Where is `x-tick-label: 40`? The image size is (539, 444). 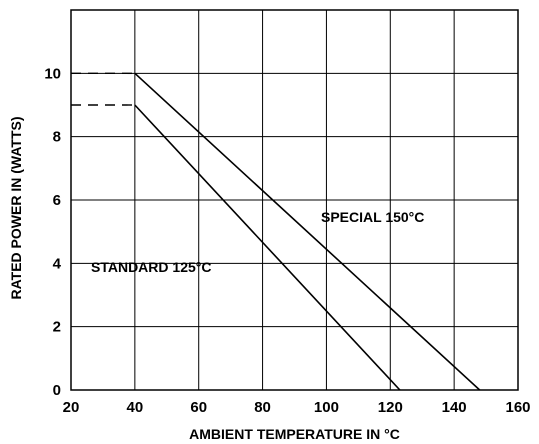 x-tick-label: 40 is located at coordinates (135, 407).